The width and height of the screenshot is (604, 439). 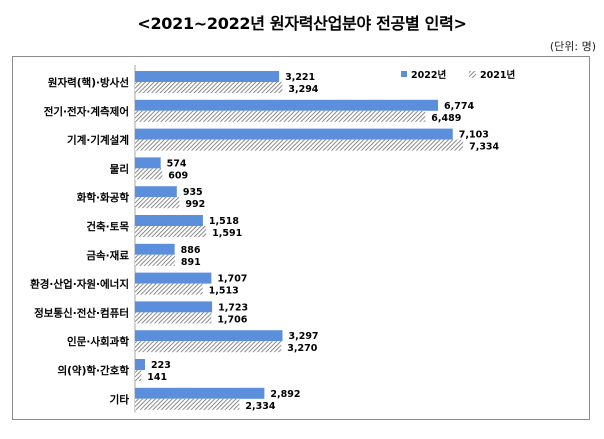 What do you see at coordinates (224, 221) in the screenshot?
I see `value-label-2022: 1,518` at bounding box center [224, 221].